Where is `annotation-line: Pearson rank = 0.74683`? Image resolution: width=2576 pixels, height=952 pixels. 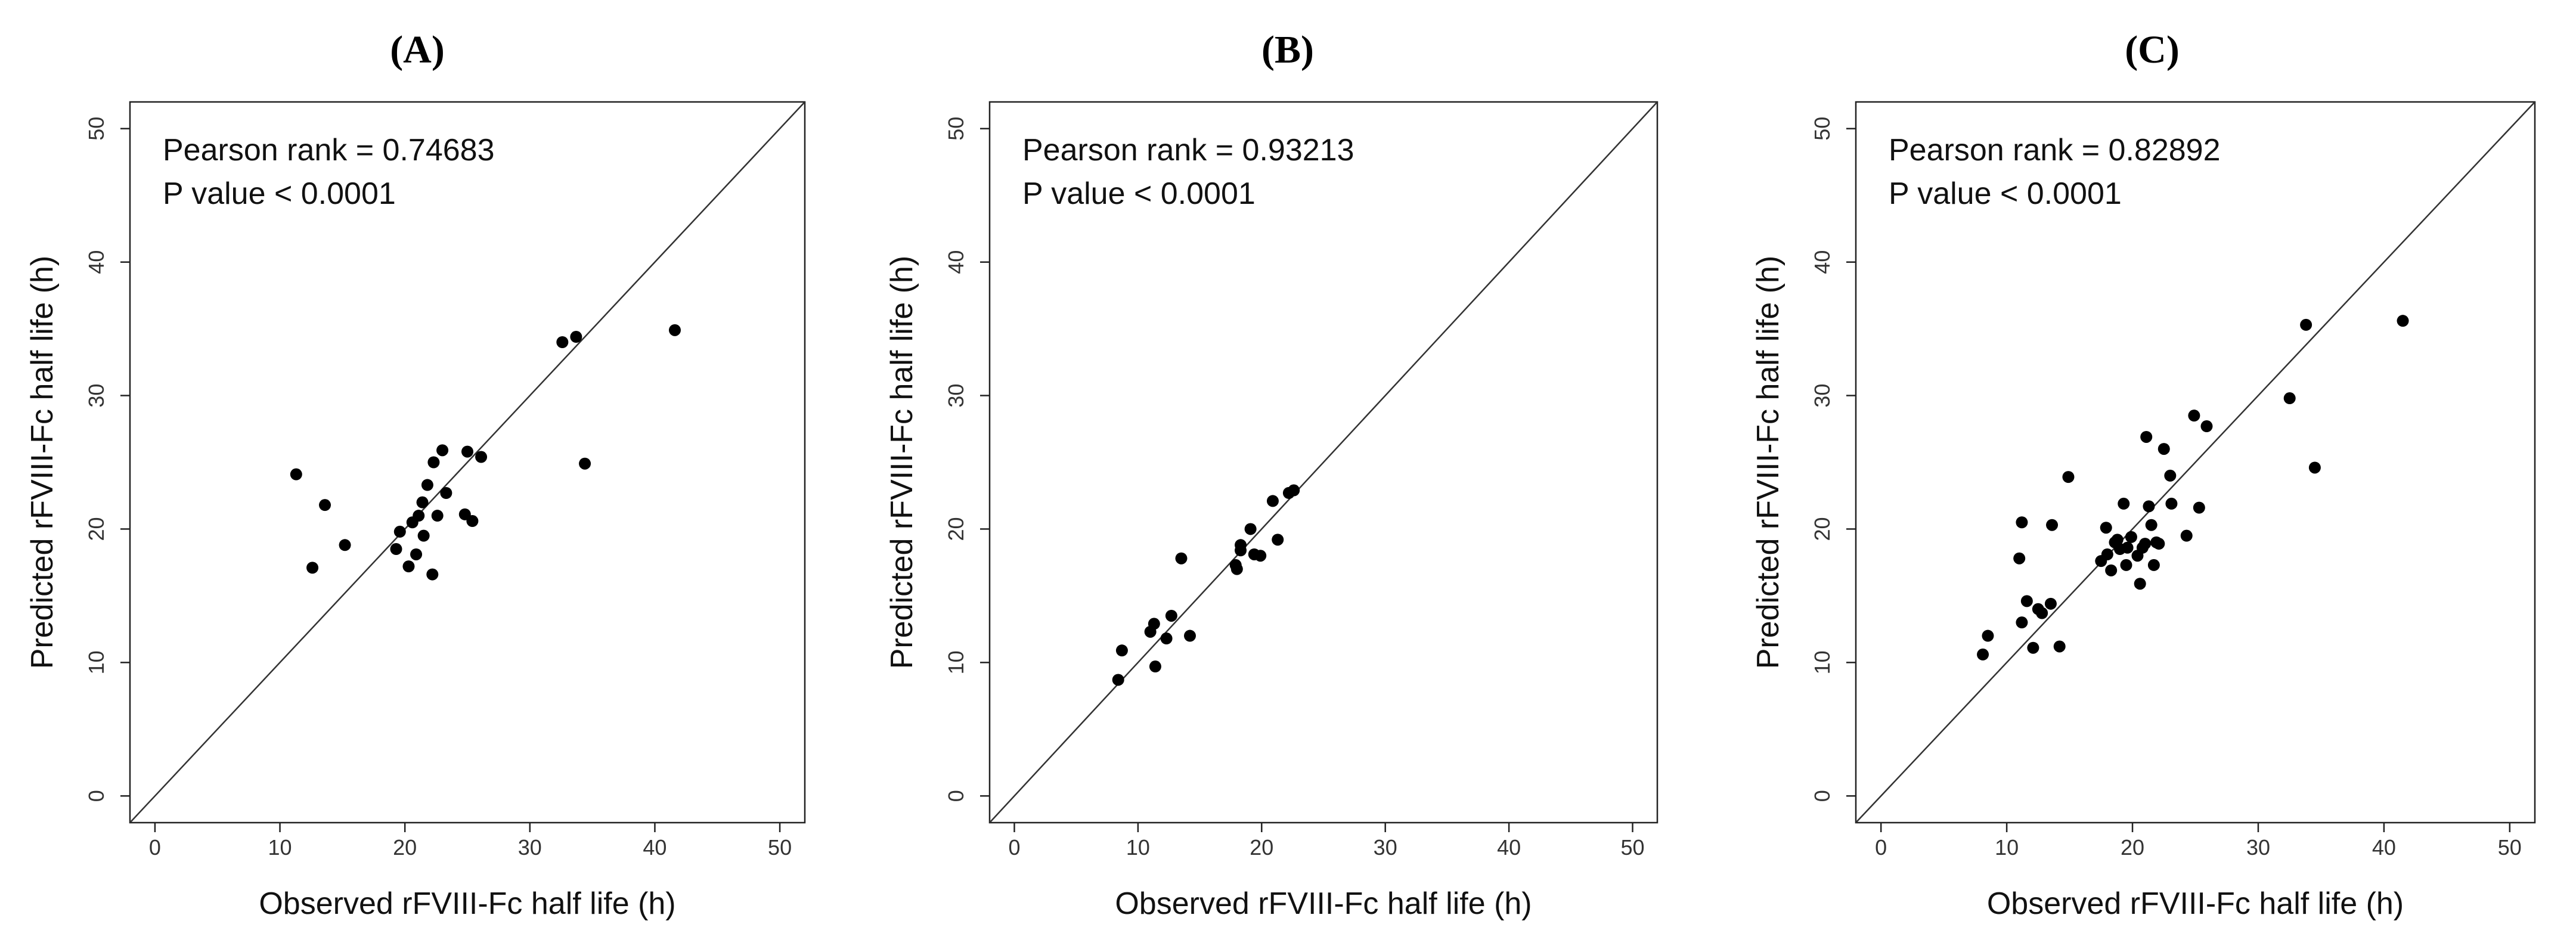 annotation-line: Pearson rank = 0.74683 is located at coordinates (329, 150).